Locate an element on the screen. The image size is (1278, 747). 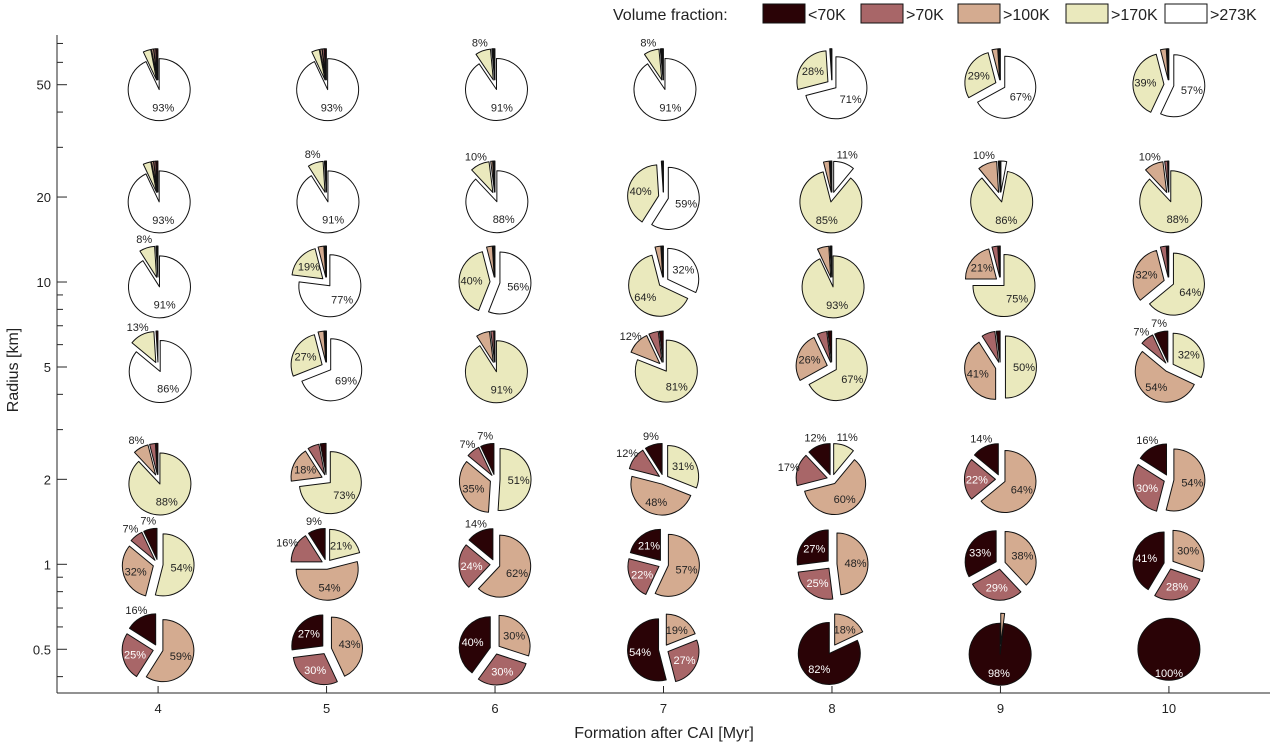
y-tick-label: 5 is located at coordinates (47, 367).